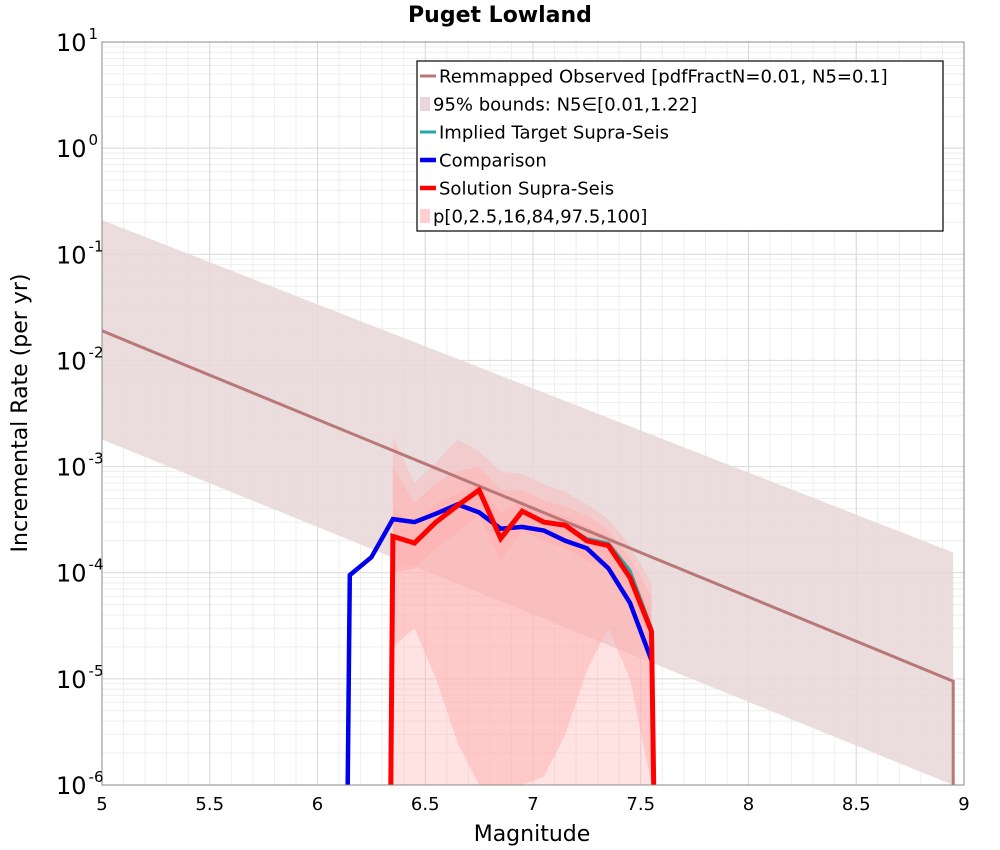 Image resolution: width=1000 pixels, height=850 pixels. What do you see at coordinates (500, 15) in the screenshot?
I see `chart-title: Puget Lowland` at bounding box center [500, 15].